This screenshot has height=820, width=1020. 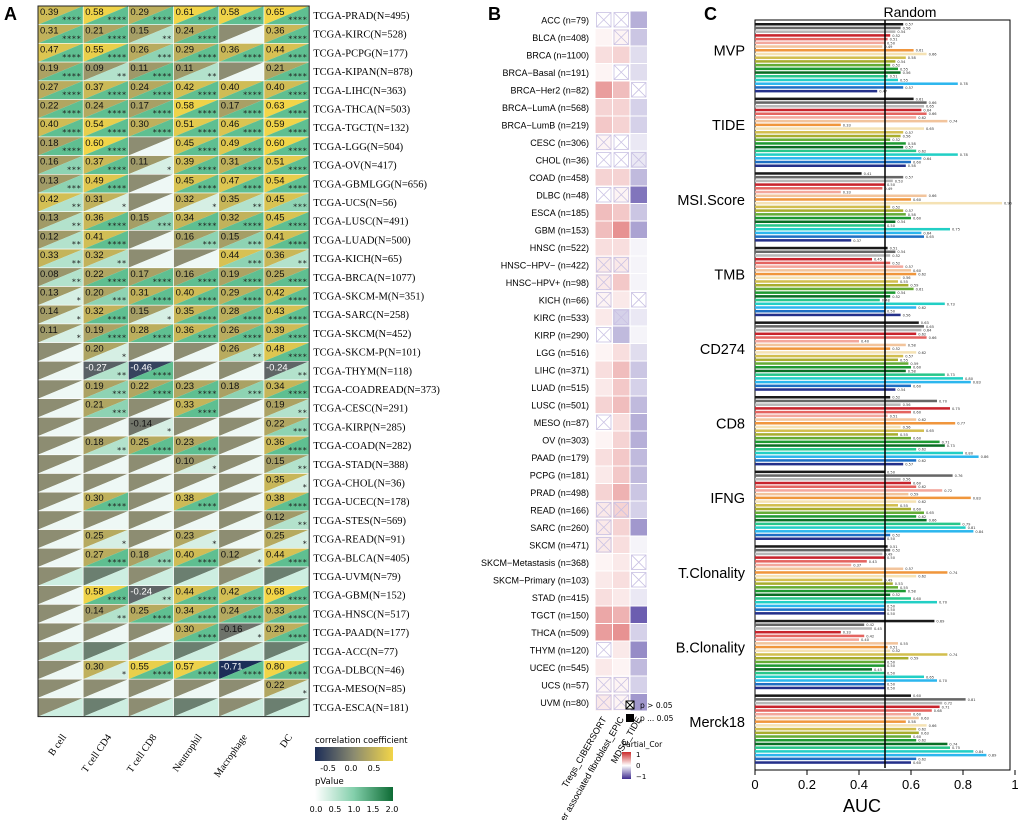 I want to click on corr-legend-title: correlation coefficient, so click(x=361, y=741).